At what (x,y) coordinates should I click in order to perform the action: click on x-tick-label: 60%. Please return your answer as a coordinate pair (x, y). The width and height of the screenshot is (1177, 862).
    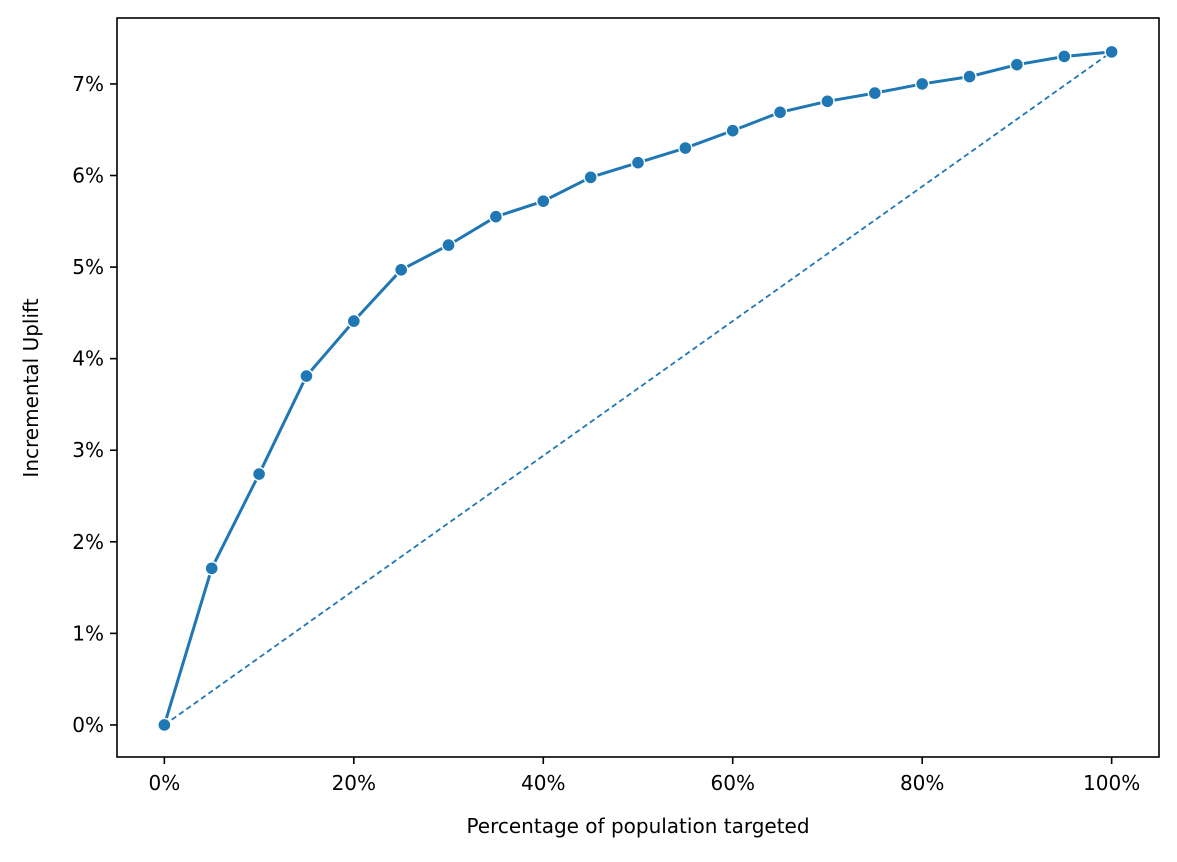
    Looking at the image, I should click on (733, 783).